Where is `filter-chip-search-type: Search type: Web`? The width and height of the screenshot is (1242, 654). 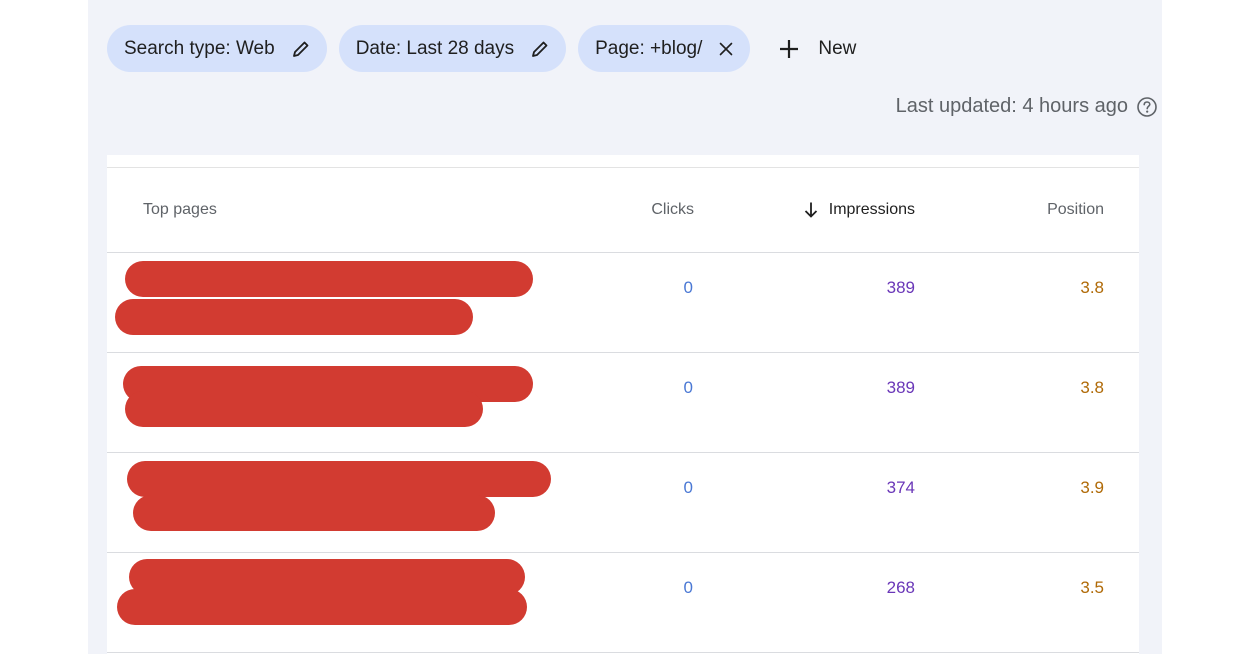 filter-chip-search-type: Search type: Web is located at coordinates (217, 48).